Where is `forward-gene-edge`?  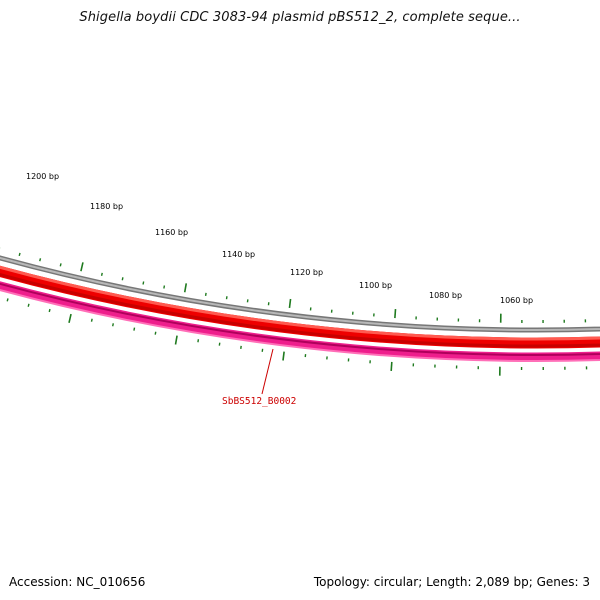 forward-gene-edge is located at coordinates (300, 303).